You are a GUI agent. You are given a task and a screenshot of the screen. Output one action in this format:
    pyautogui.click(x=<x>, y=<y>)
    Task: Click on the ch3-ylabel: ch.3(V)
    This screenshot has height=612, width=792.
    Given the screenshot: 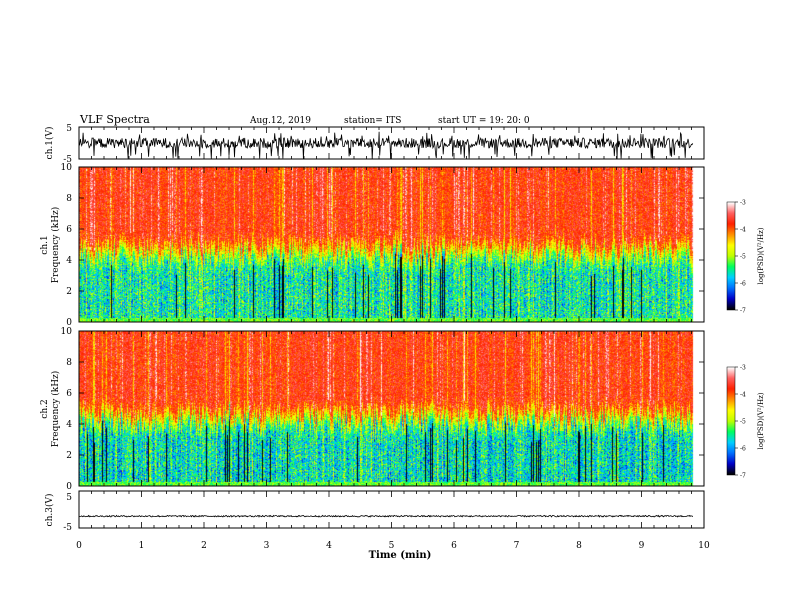 What is the action you would take?
    pyautogui.click(x=49, y=510)
    